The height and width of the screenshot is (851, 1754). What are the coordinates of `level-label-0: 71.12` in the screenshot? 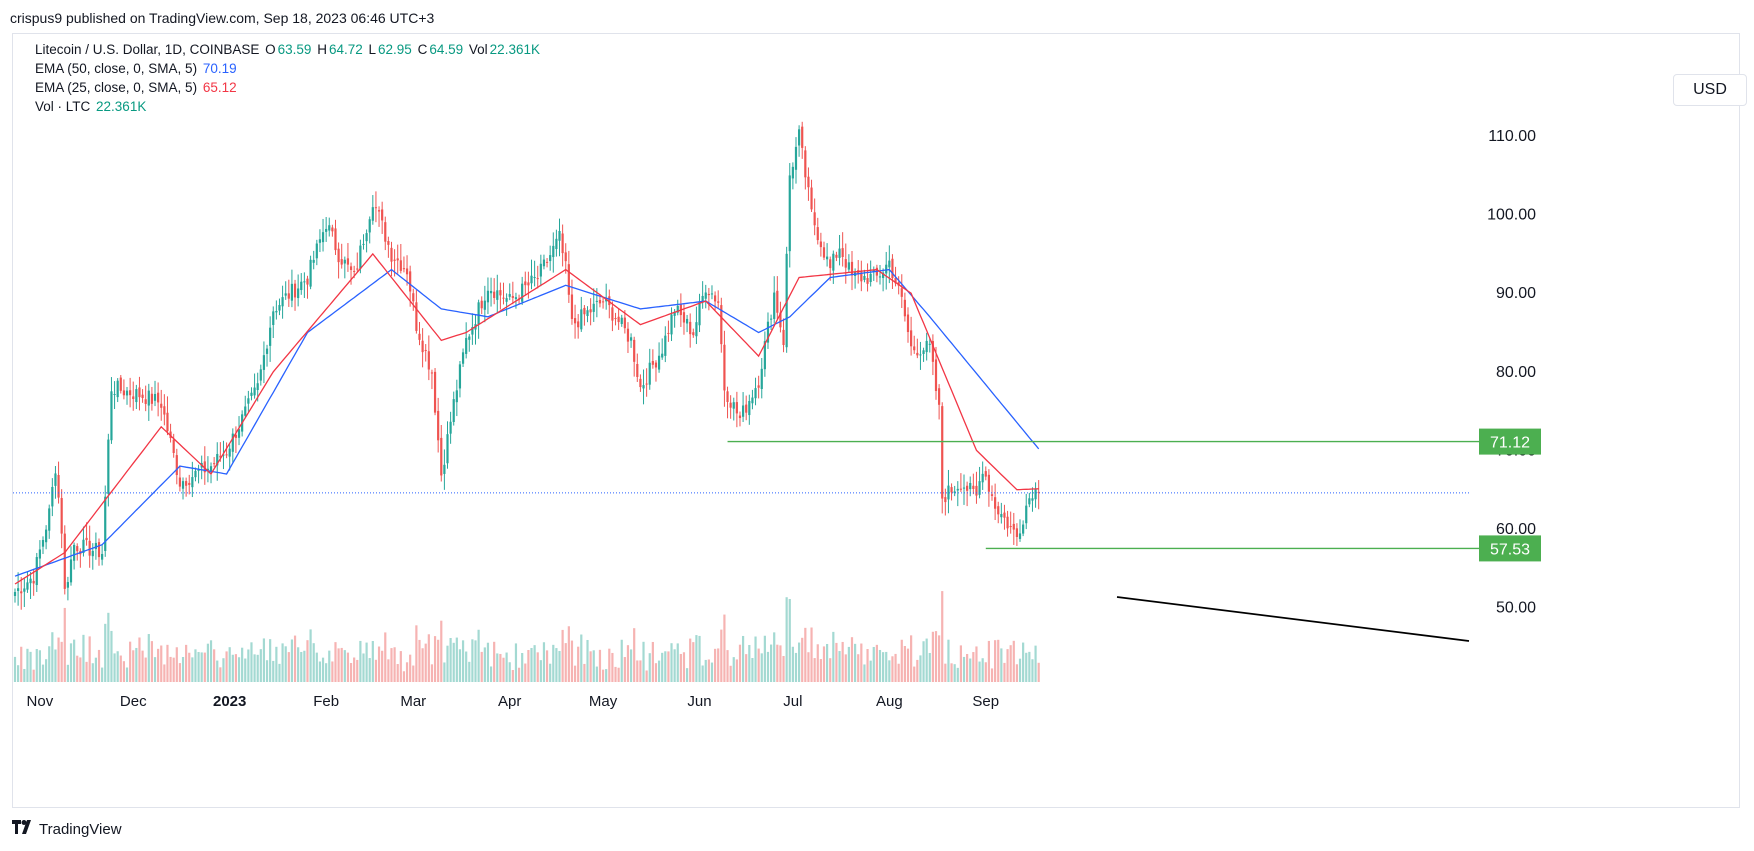 It's located at (1510, 443).